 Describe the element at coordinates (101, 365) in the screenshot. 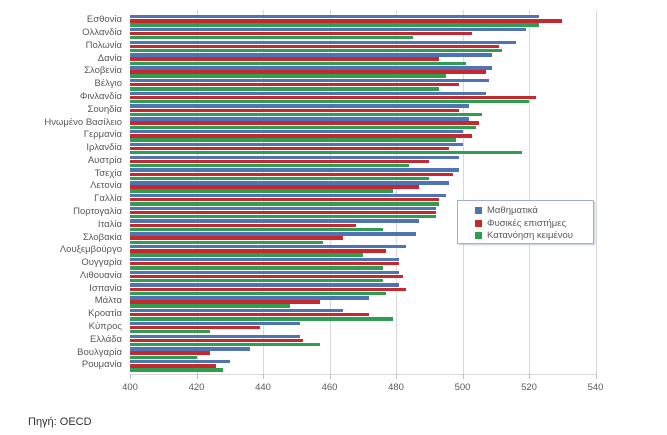

I see `category-label-27: Ρουμανία` at that location.